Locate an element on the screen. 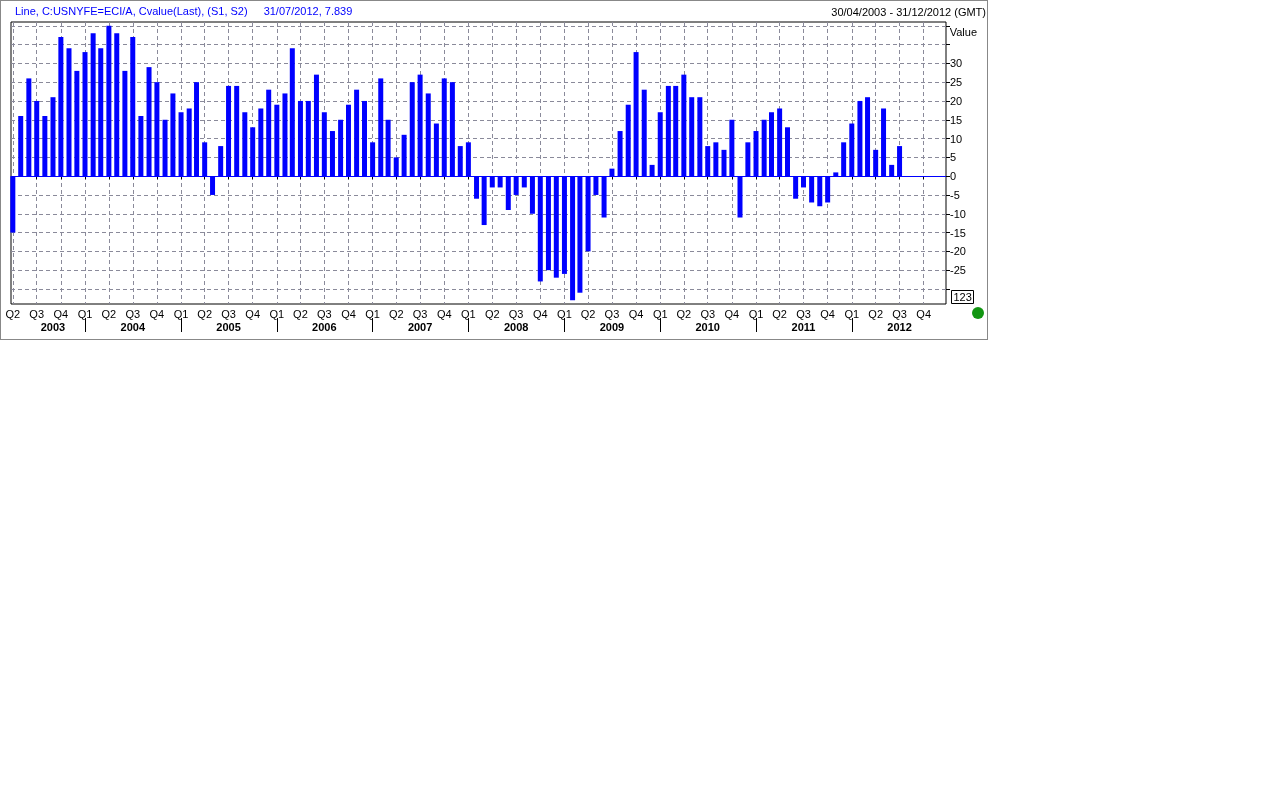  chart-subtitle: 30/04/2003 - 31/12/2012 (GMT) is located at coordinates (909, 11).